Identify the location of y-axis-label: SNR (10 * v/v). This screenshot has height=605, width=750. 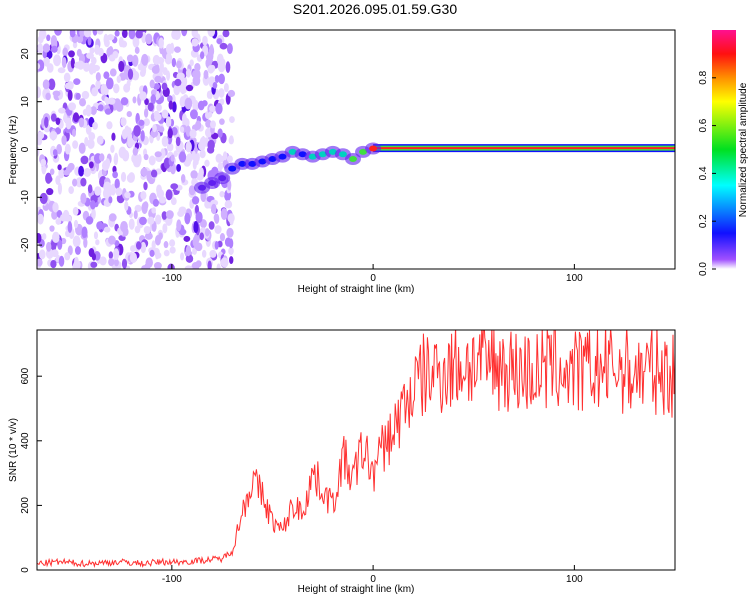
(13, 450).